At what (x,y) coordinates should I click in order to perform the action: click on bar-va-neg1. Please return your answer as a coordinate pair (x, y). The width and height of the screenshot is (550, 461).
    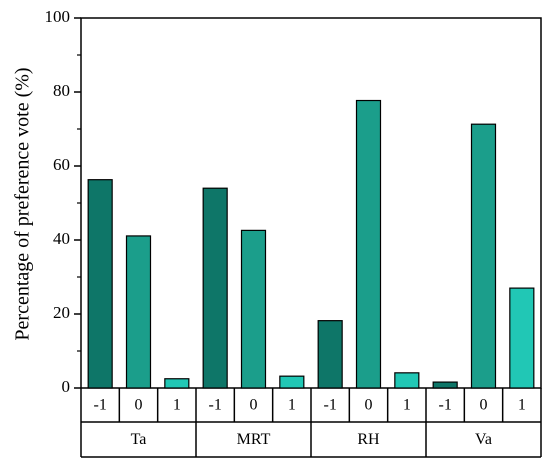
    Looking at the image, I should click on (445, 385).